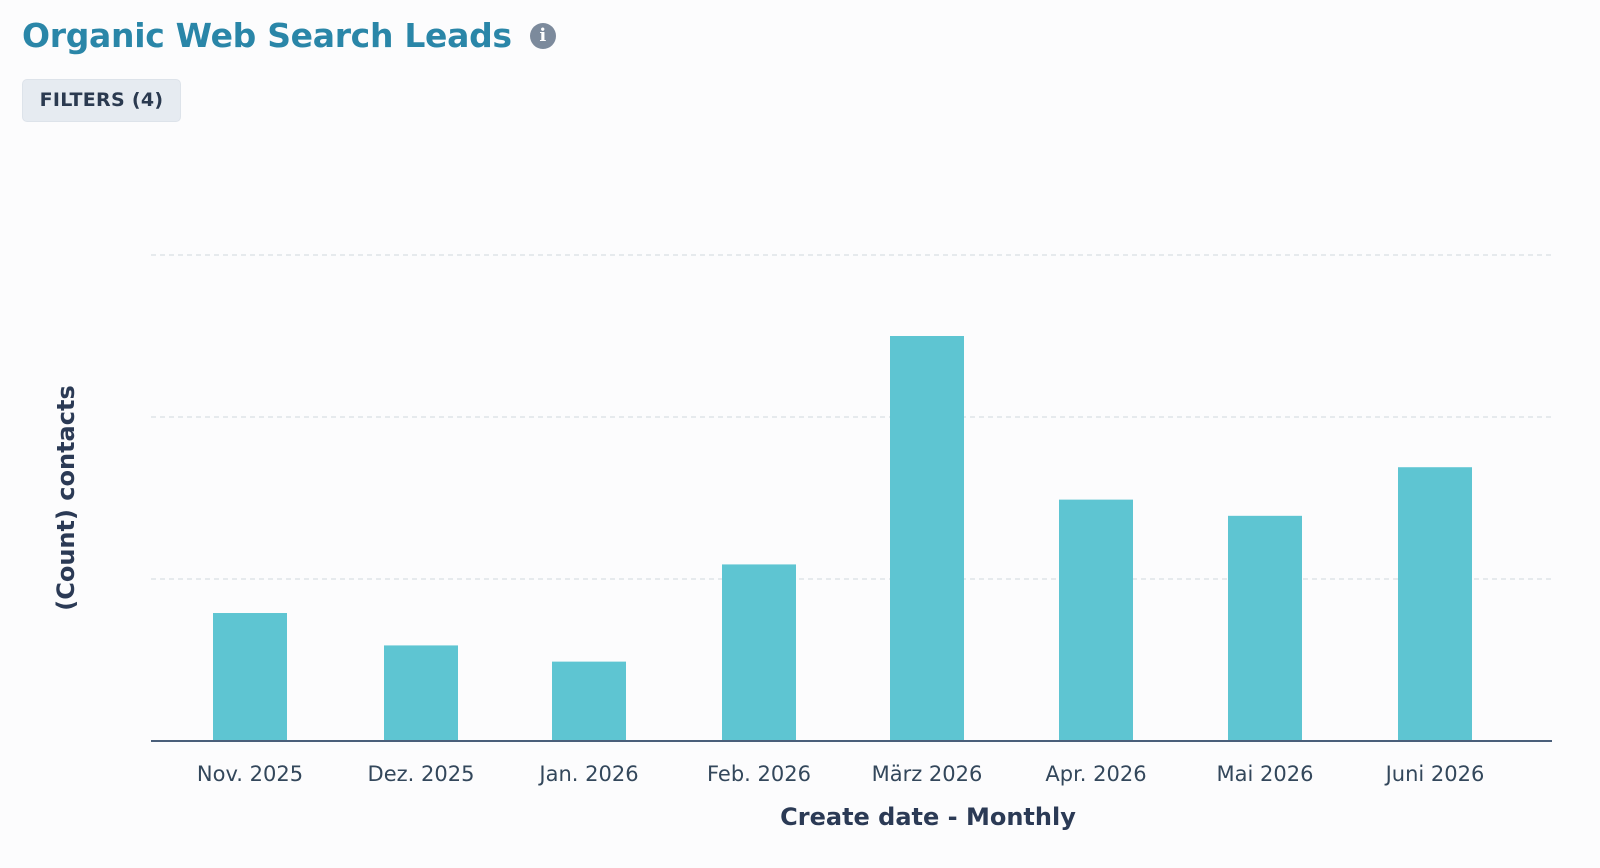  I want to click on page-title: Organic Web Search Leads, so click(267, 35).